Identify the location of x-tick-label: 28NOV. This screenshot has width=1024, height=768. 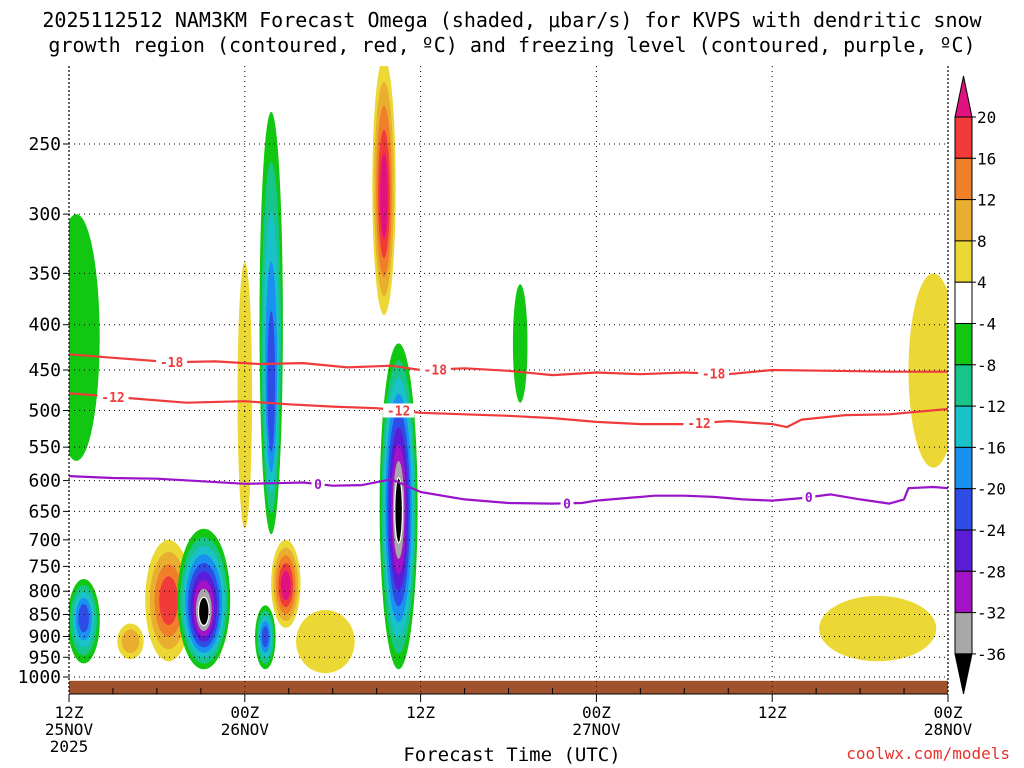
(948, 729).